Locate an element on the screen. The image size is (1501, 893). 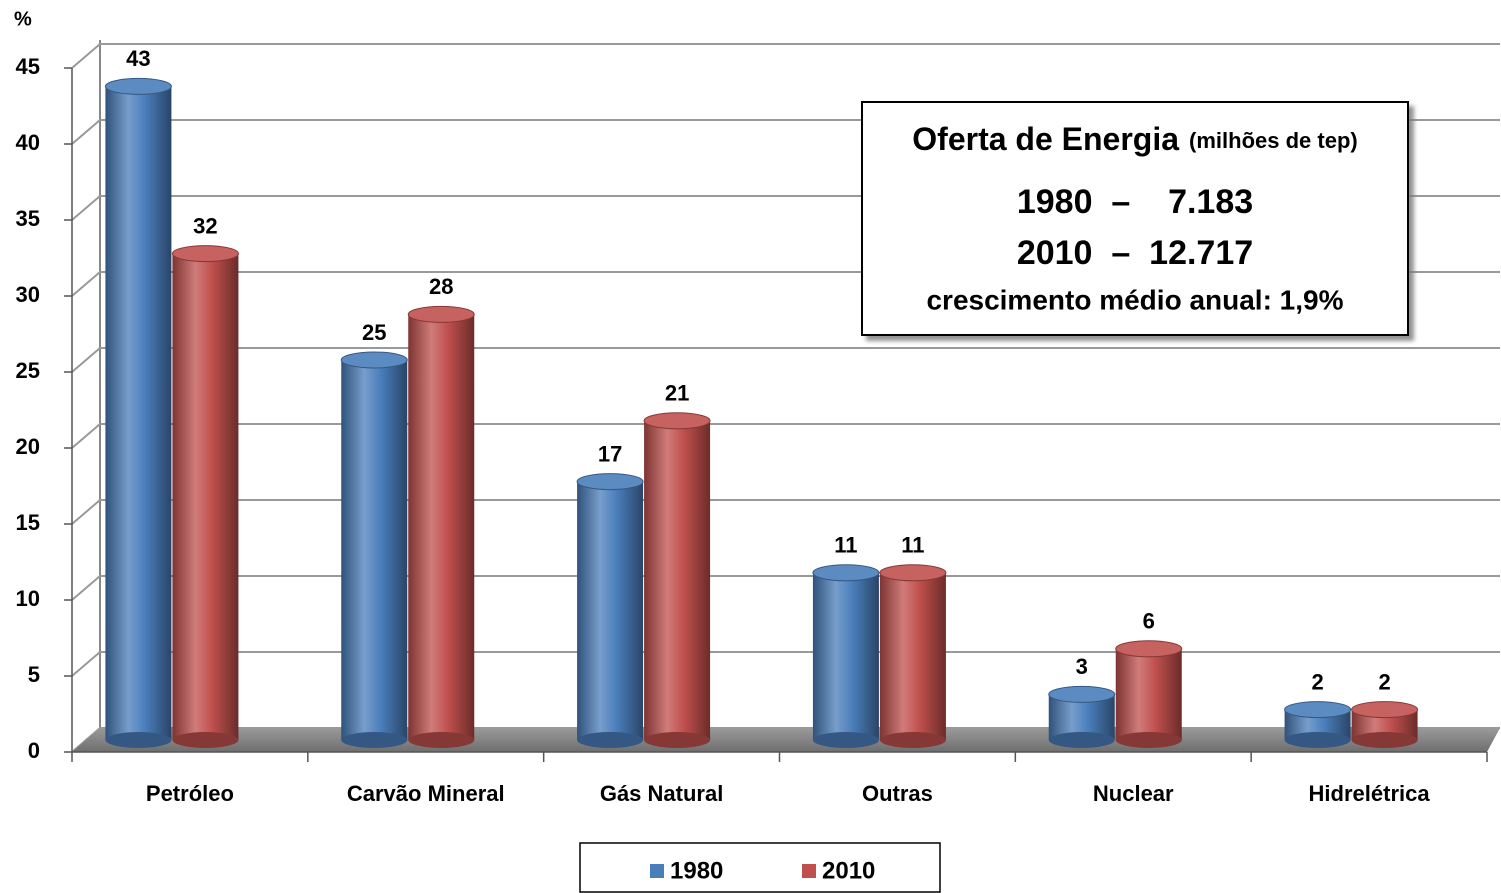
x-tick-label: Gás Natural is located at coordinates (662, 793).